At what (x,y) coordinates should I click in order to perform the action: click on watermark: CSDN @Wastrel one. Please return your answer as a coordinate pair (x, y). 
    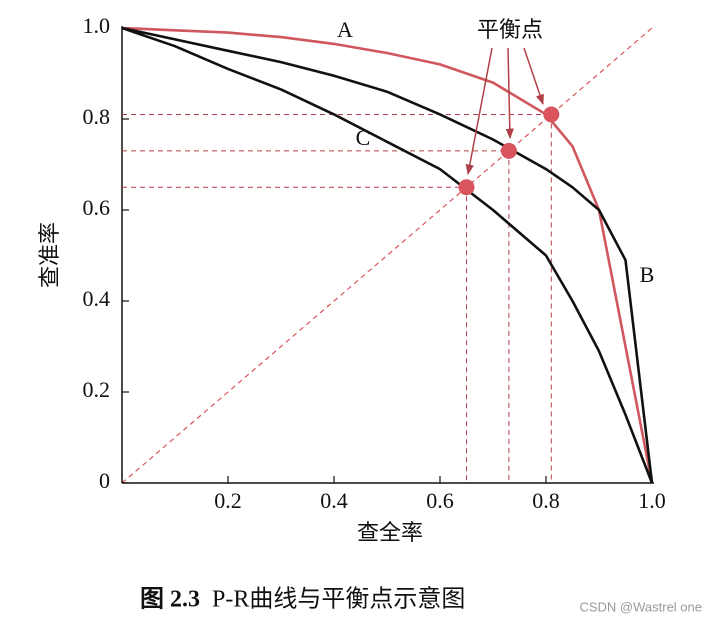
    Looking at the image, I should click on (640, 606).